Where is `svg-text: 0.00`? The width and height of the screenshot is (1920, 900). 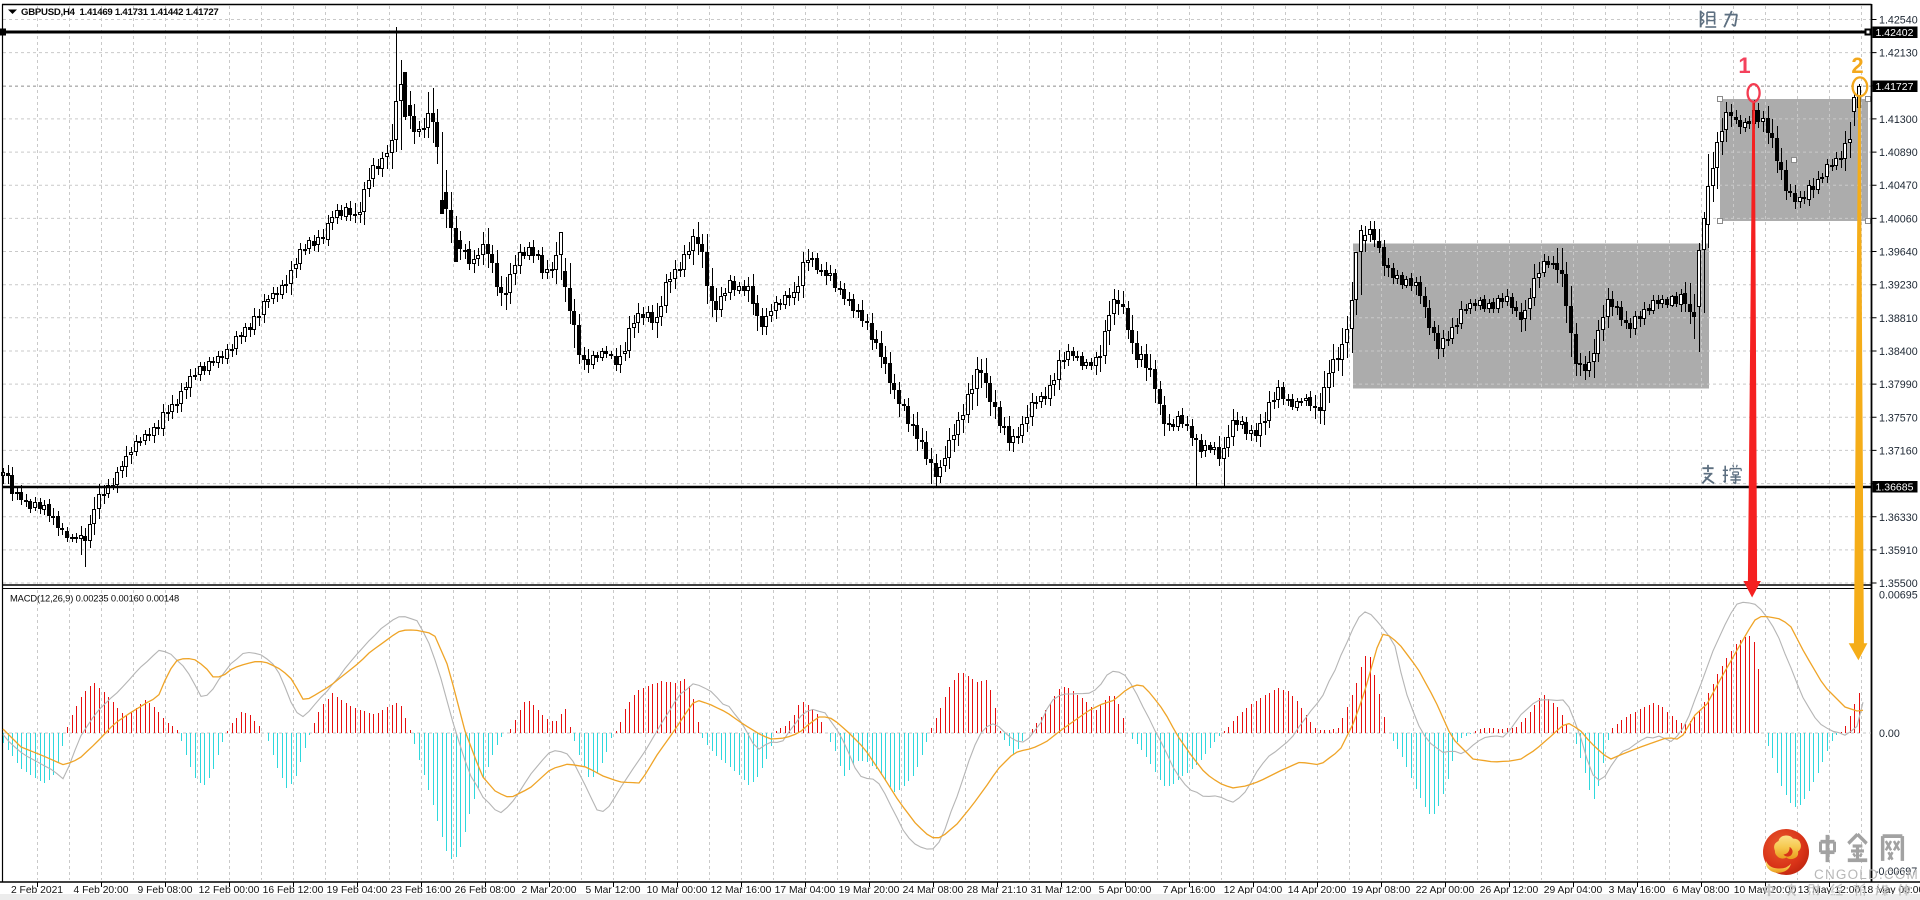
svg-text: 0.00 is located at coordinates (1889, 734).